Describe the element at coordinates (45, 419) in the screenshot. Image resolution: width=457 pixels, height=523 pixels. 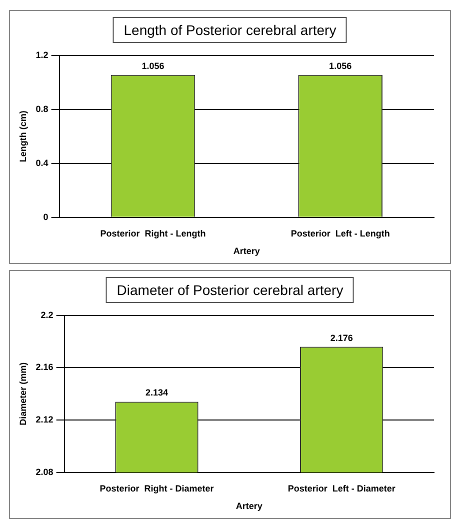
I see `y-tick-label: 2.12` at that location.